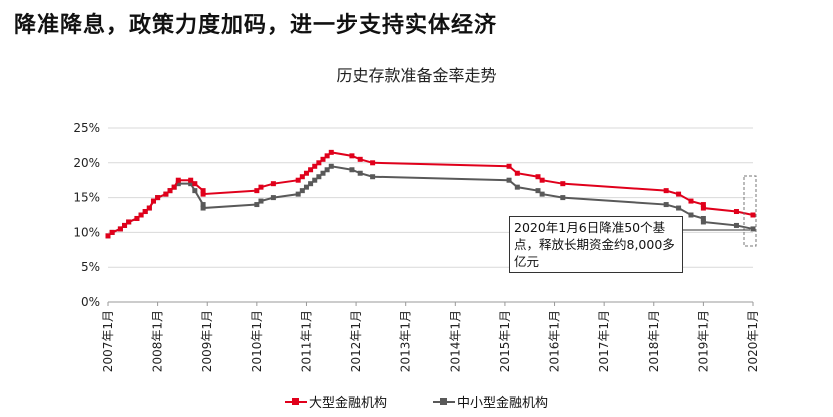 This screenshot has height=417, width=833. I want to click on legend-swatch-large, so click(295, 401).